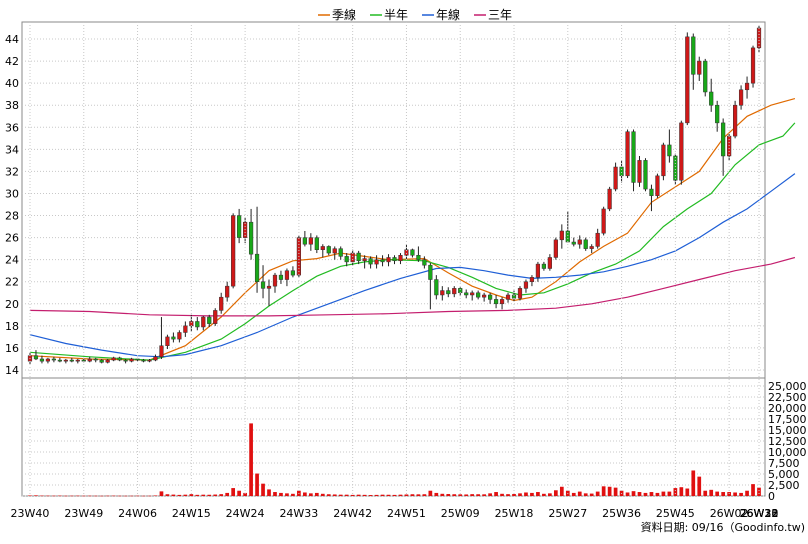 This screenshot has height=544, width=808. What do you see at coordinates (191, 513) in the screenshot?
I see `x-tick-label-3: 24W15` at bounding box center [191, 513].